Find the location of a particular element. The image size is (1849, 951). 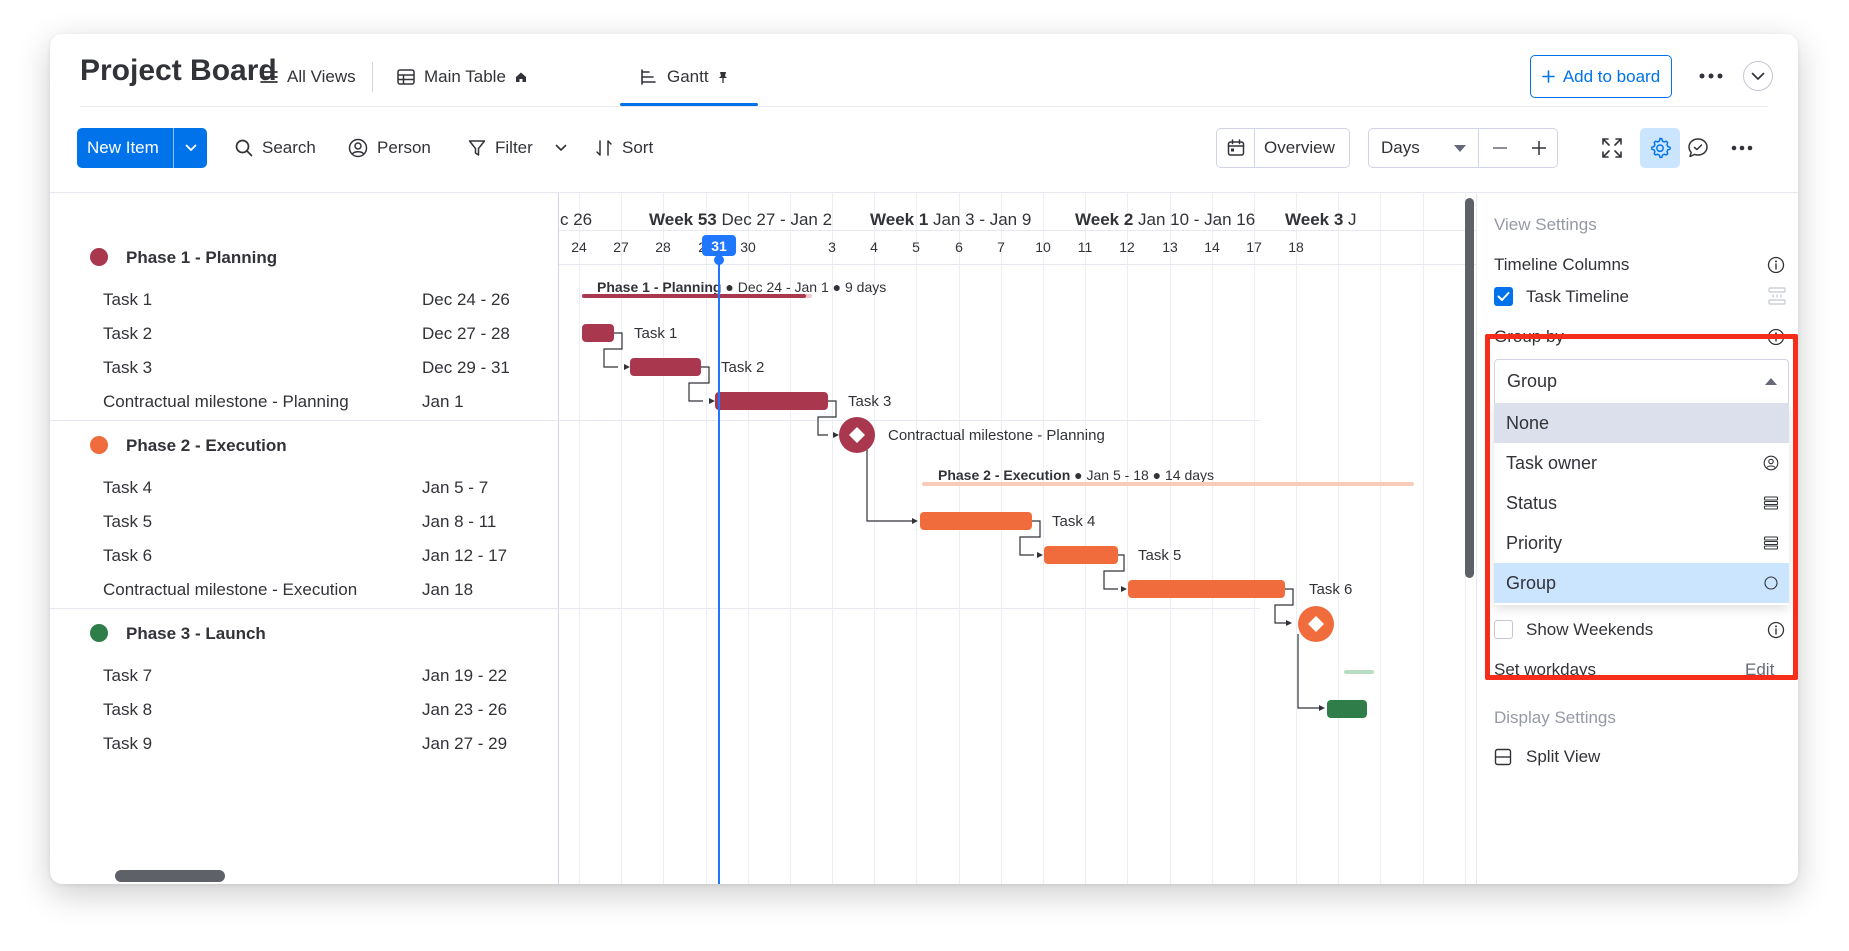

task-name: Task 3 is located at coordinates (128, 367).